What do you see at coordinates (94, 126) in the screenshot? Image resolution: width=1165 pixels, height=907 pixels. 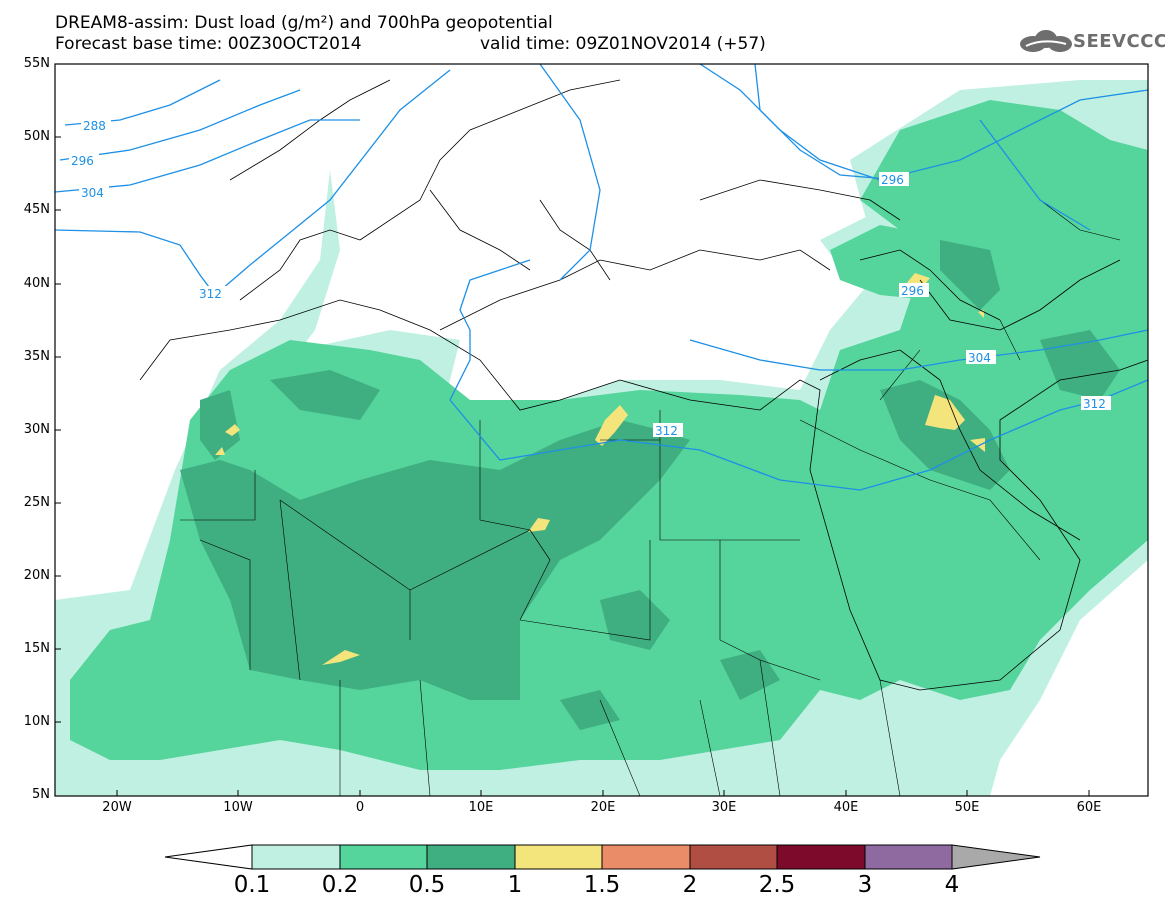 I see `contour-label: 288` at bounding box center [94, 126].